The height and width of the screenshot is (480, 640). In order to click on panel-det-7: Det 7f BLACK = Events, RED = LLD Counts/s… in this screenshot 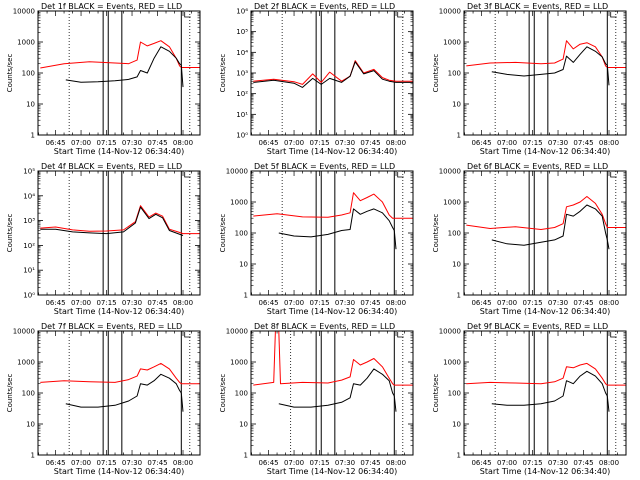, I will do `click(103, 399)`.